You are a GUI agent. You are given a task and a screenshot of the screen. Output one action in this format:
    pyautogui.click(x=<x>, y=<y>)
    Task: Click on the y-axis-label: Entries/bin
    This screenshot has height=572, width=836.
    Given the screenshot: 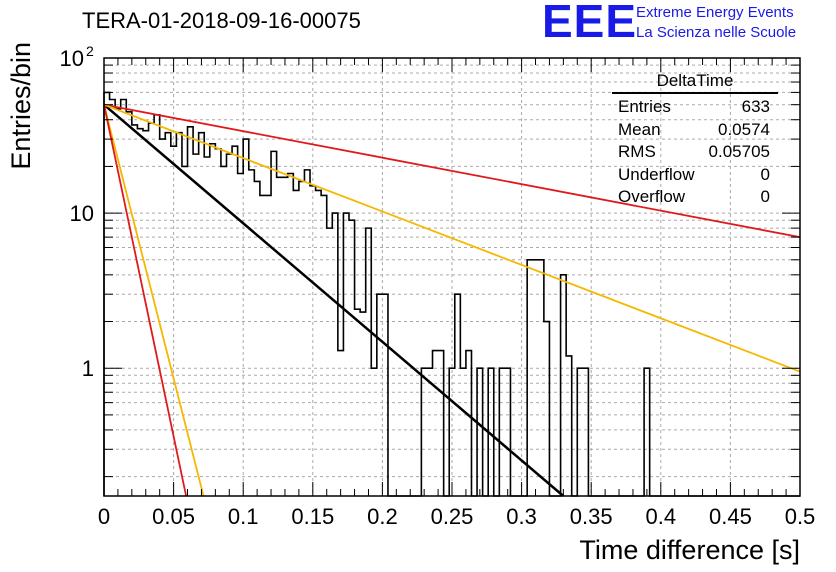 What is the action you would take?
    pyautogui.click(x=21, y=106)
    